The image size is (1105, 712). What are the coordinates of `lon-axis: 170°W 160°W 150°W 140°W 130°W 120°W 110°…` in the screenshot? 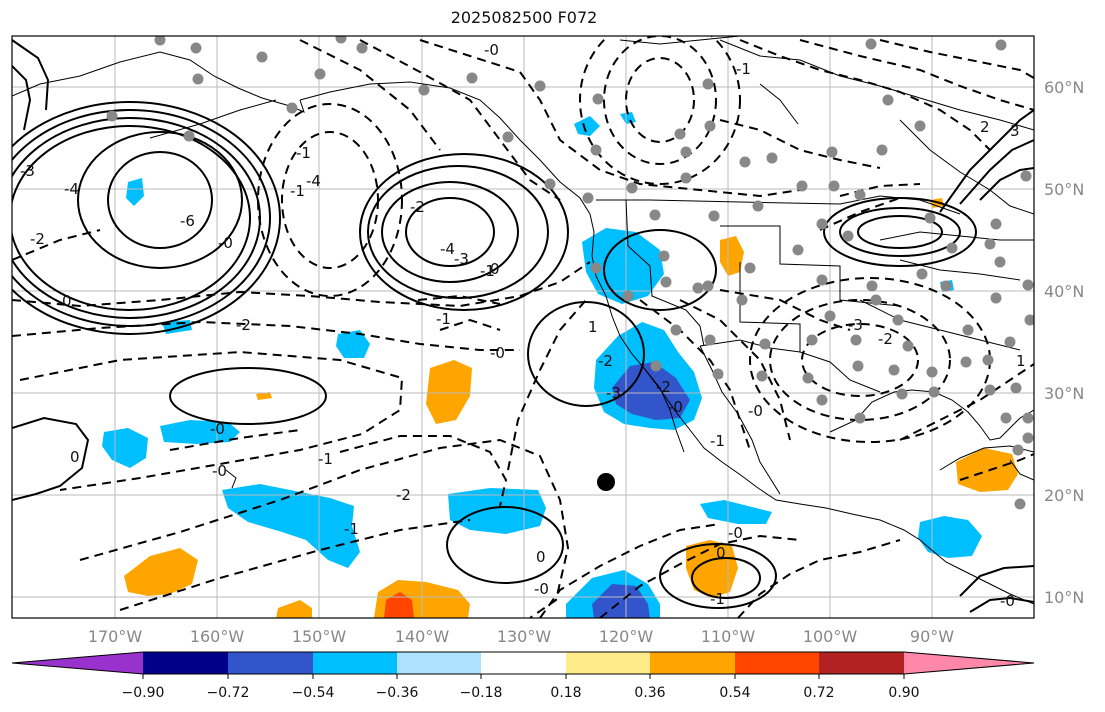 It's located at (521, 636).